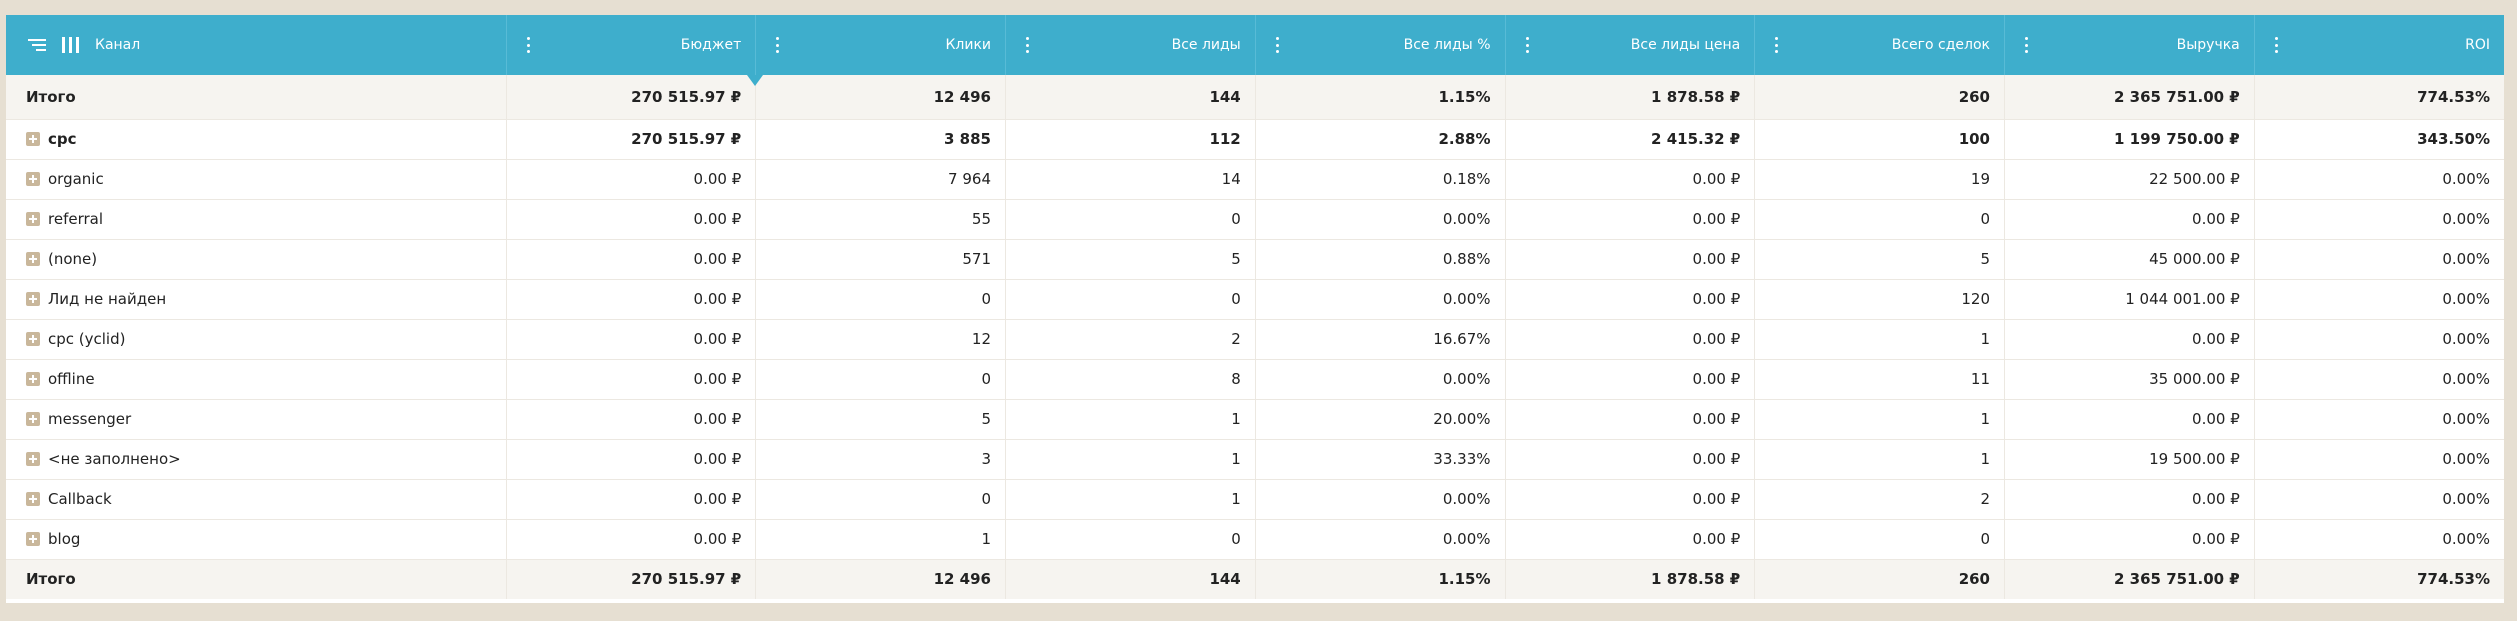 This screenshot has width=2517, height=621. I want to click on columns-icon, so click(70, 45).